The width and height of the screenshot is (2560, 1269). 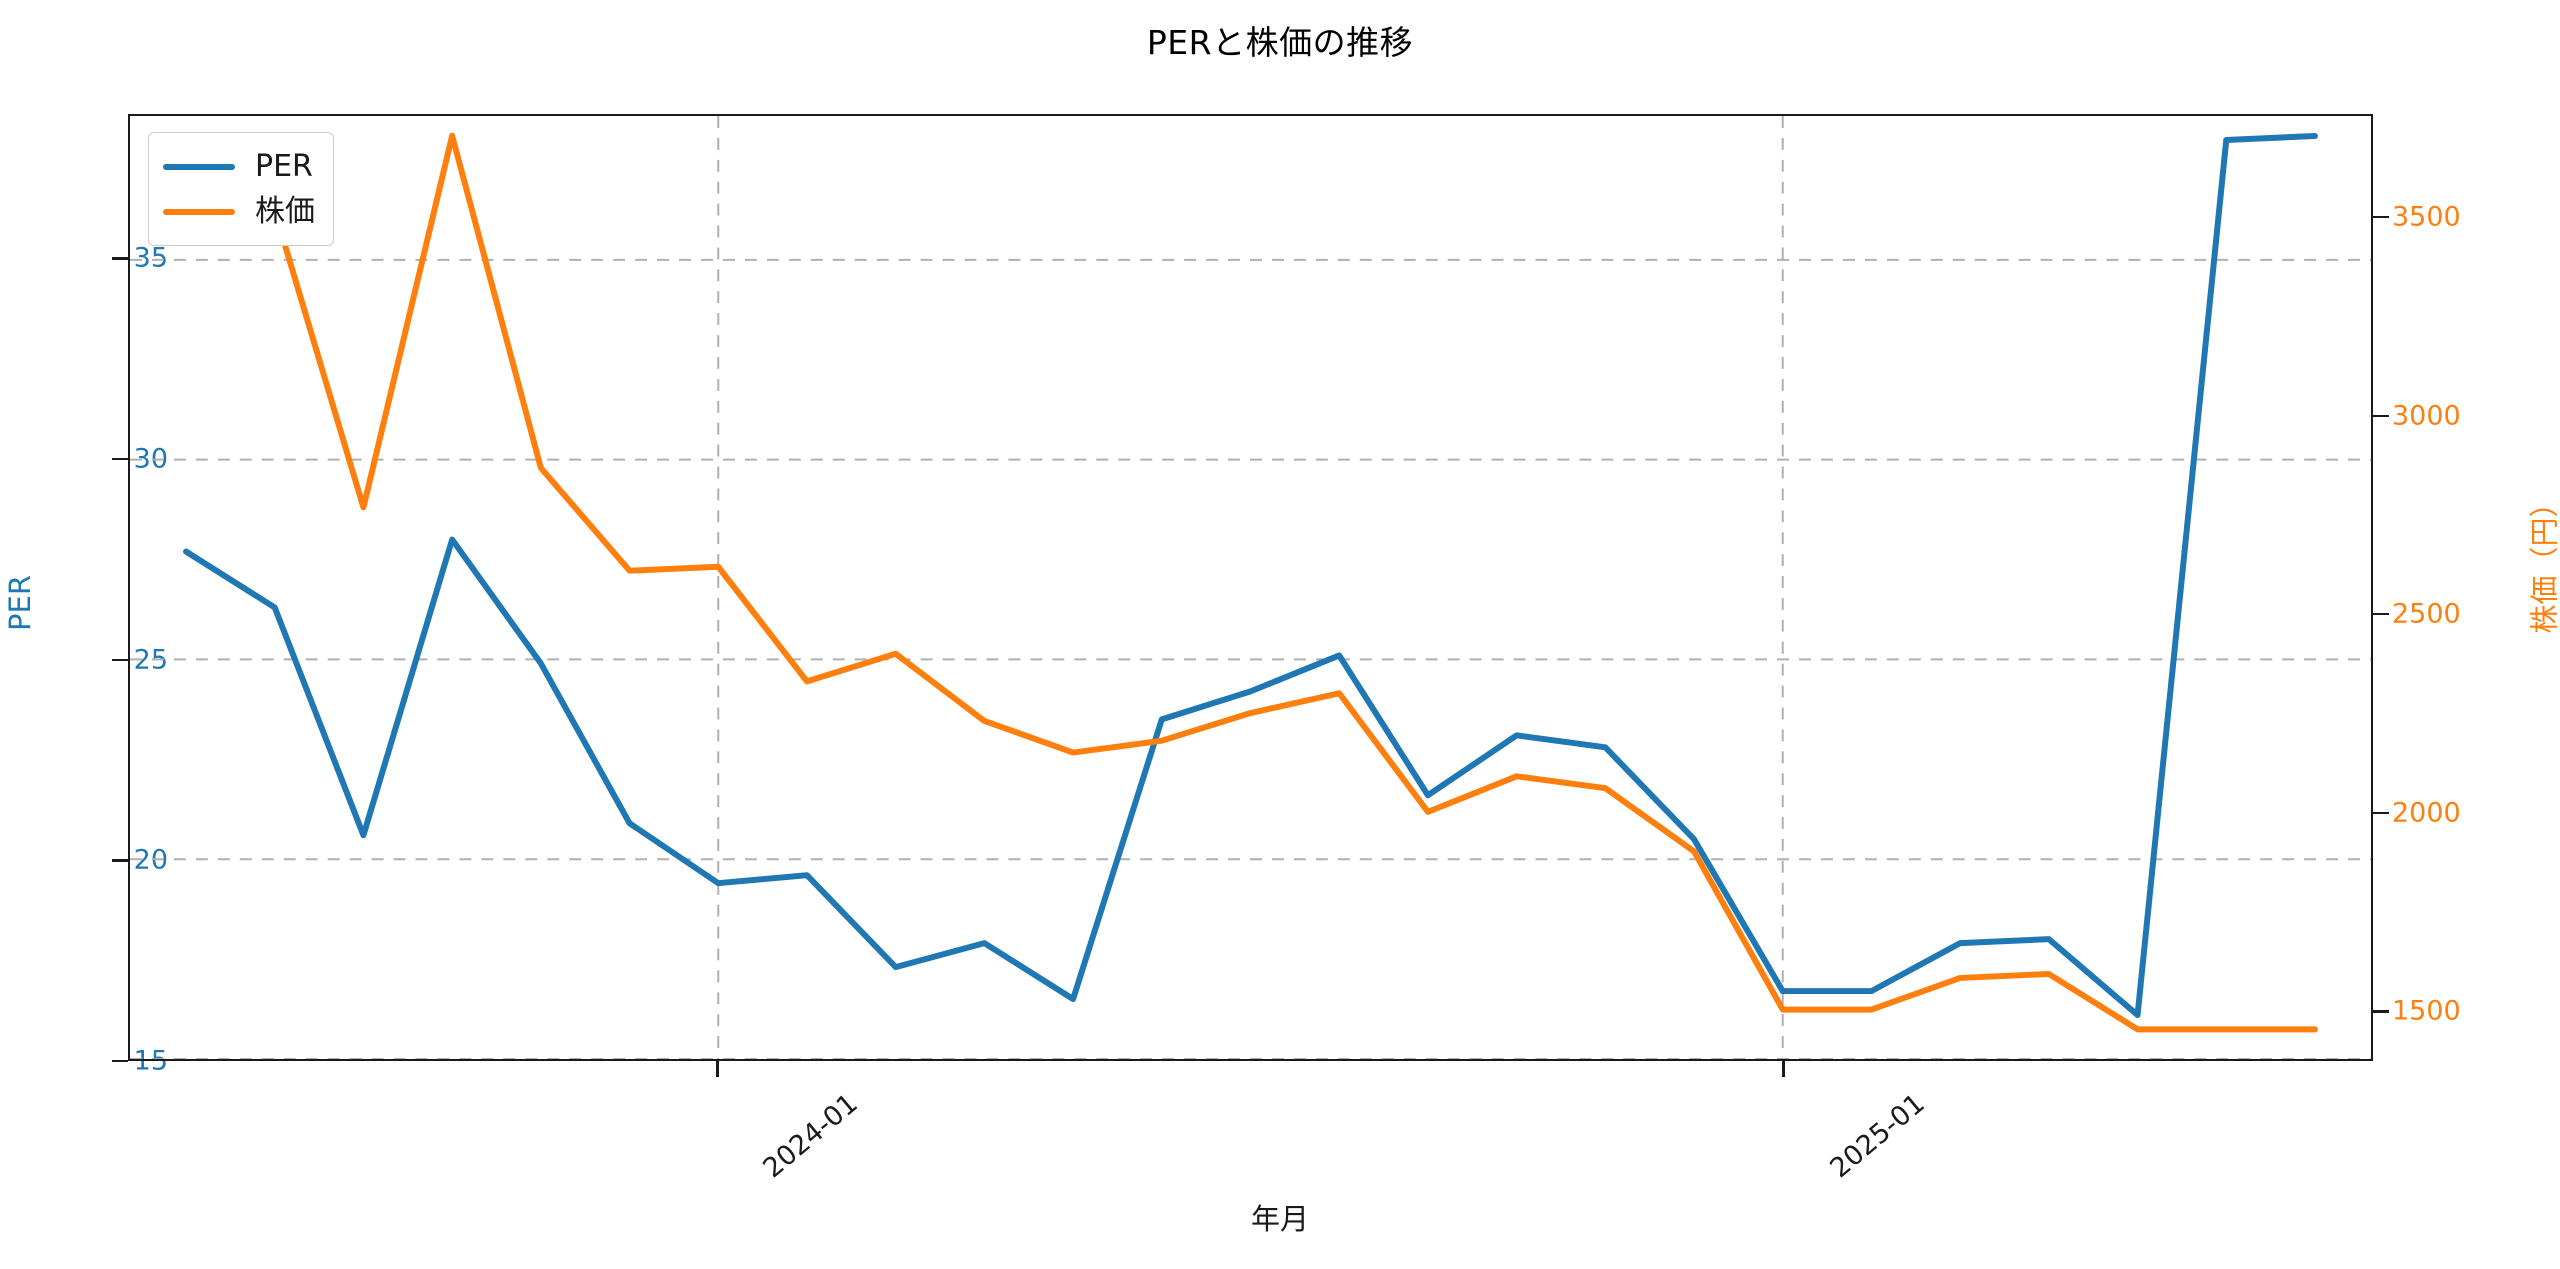 What do you see at coordinates (2426, 614) in the screenshot?
I see `y-tick-right-2500: 2500` at bounding box center [2426, 614].